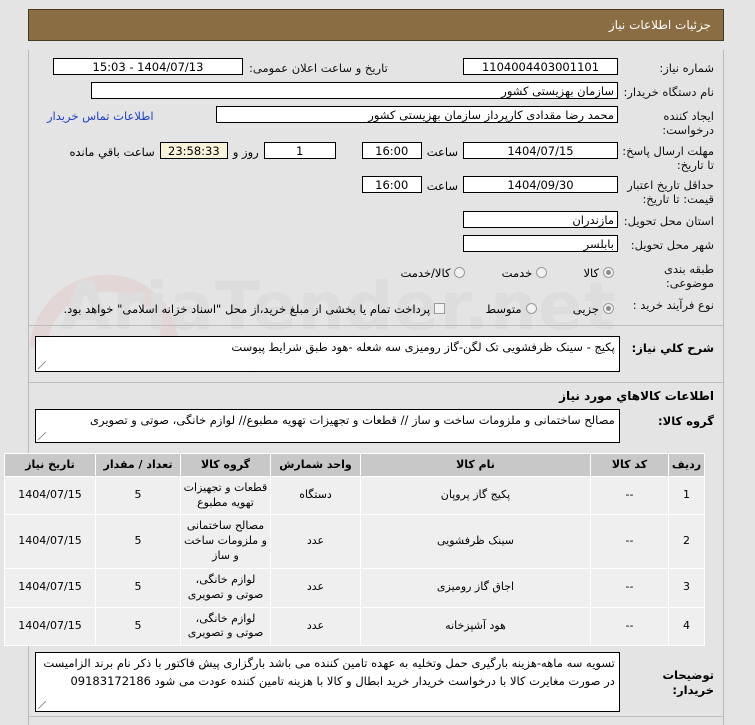 Image resolution: width=755 pixels, height=725 pixels. What do you see at coordinates (672, 244) in the screenshot?
I see `delivery-city-label: شهر محل تحویل:` at bounding box center [672, 244].